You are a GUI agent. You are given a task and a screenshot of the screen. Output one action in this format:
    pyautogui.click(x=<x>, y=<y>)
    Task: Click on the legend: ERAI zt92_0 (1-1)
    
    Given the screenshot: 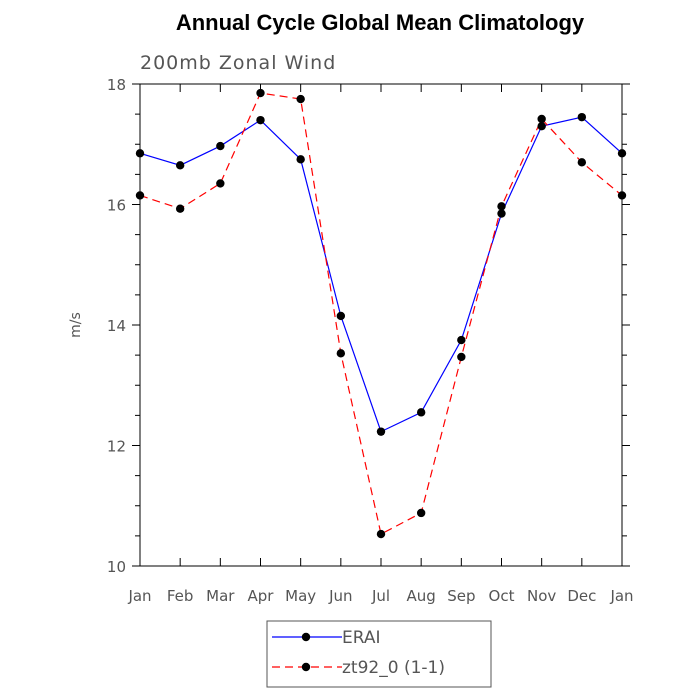 What is the action you would take?
    pyautogui.click(x=379, y=654)
    